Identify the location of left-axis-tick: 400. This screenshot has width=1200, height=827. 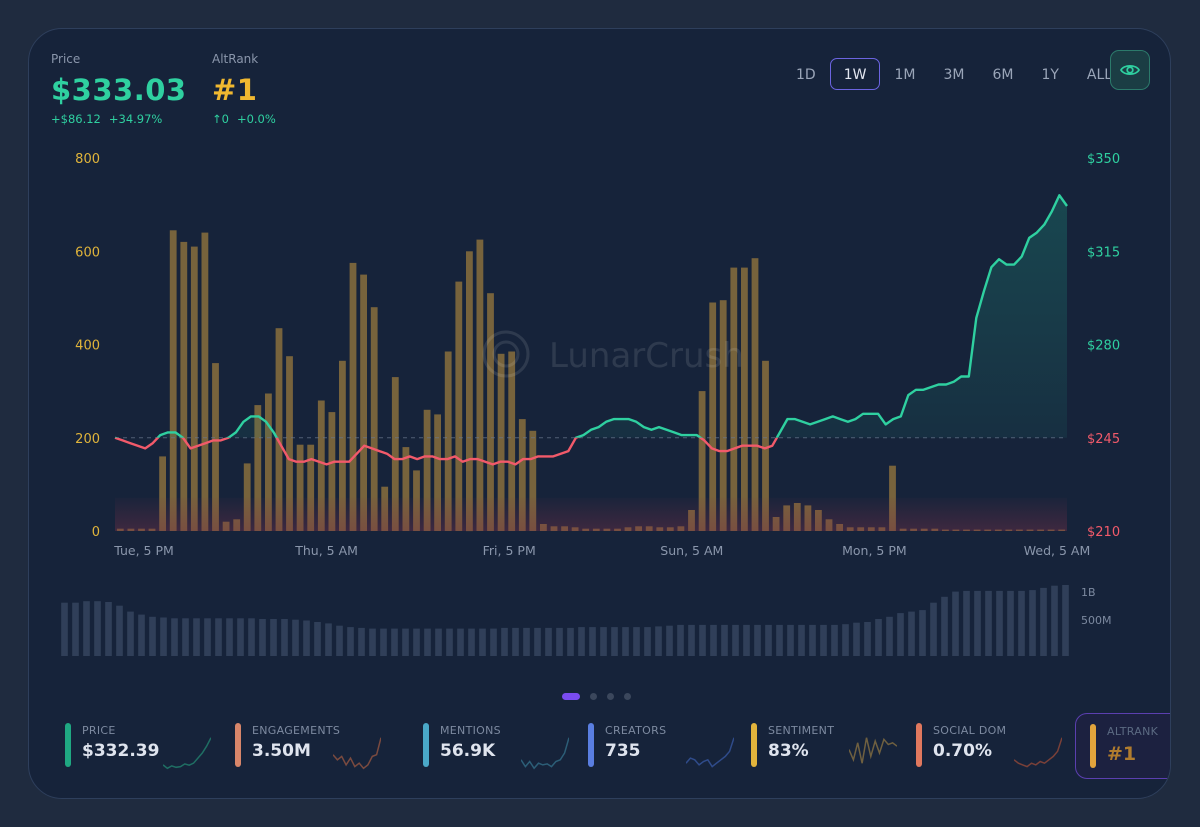
(87, 346).